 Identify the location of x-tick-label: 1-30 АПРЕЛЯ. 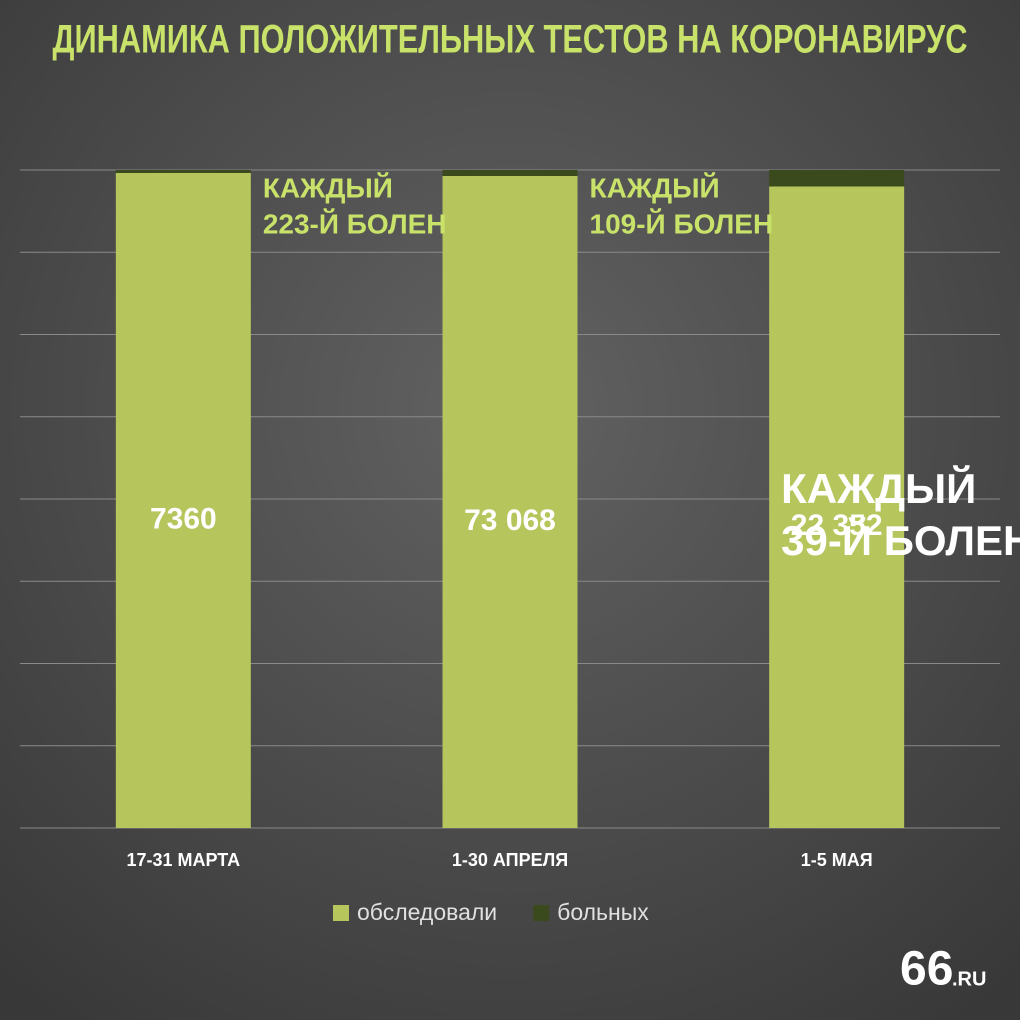
(510, 860).